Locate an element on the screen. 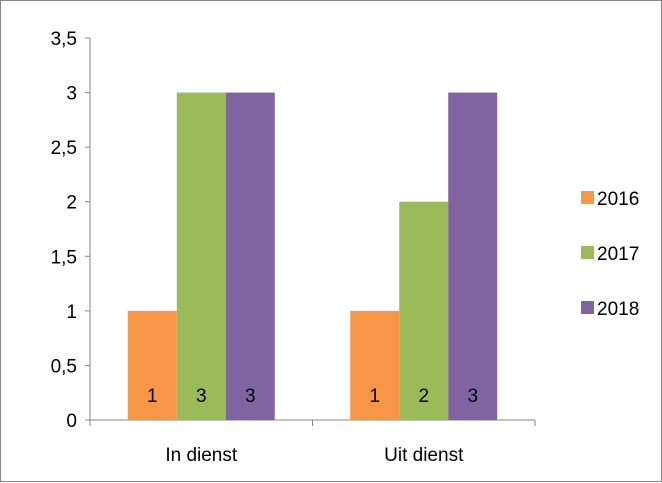  y-tick-label: 3 is located at coordinates (71, 94).